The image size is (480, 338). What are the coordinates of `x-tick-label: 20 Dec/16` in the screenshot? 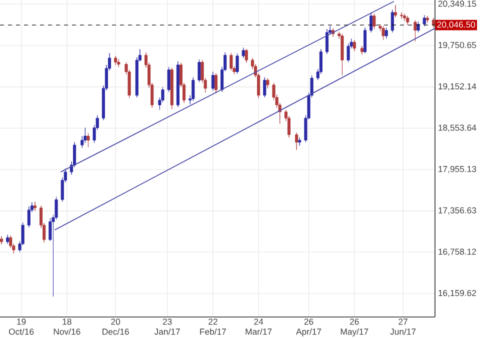 It's located at (115, 326).